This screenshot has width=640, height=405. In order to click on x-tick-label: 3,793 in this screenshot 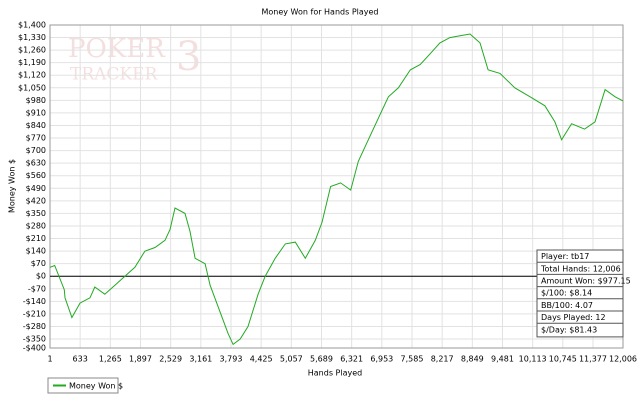, I will do `click(231, 359)`.